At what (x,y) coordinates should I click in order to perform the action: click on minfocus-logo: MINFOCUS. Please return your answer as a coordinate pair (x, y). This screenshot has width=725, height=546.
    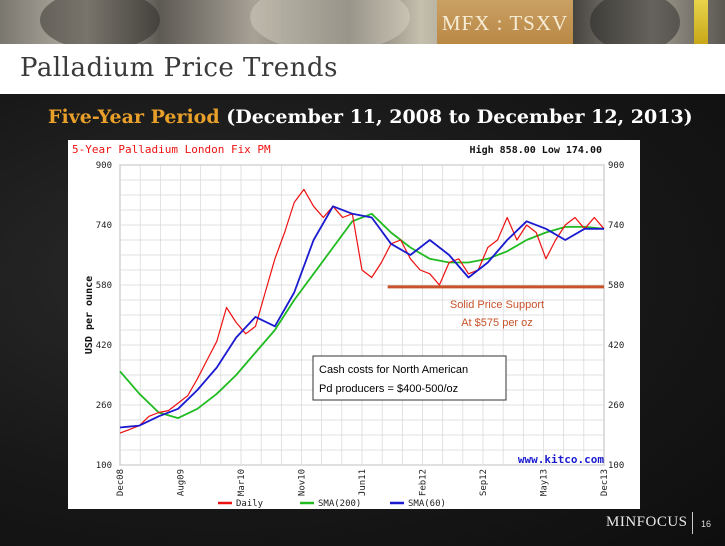
    Looking at the image, I should click on (647, 522).